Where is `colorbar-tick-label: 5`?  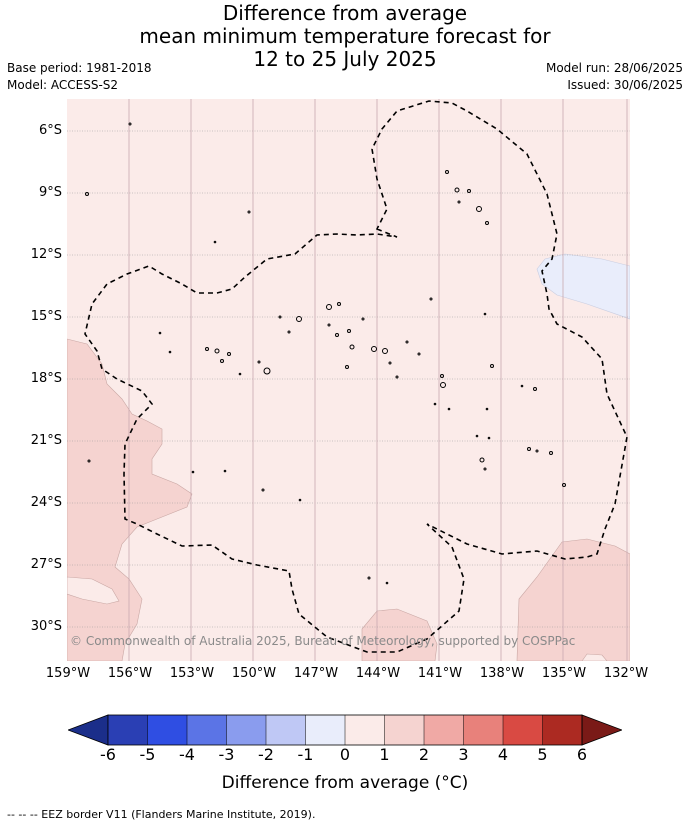 colorbar-tick-label: 5 is located at coordinates (542, 754).